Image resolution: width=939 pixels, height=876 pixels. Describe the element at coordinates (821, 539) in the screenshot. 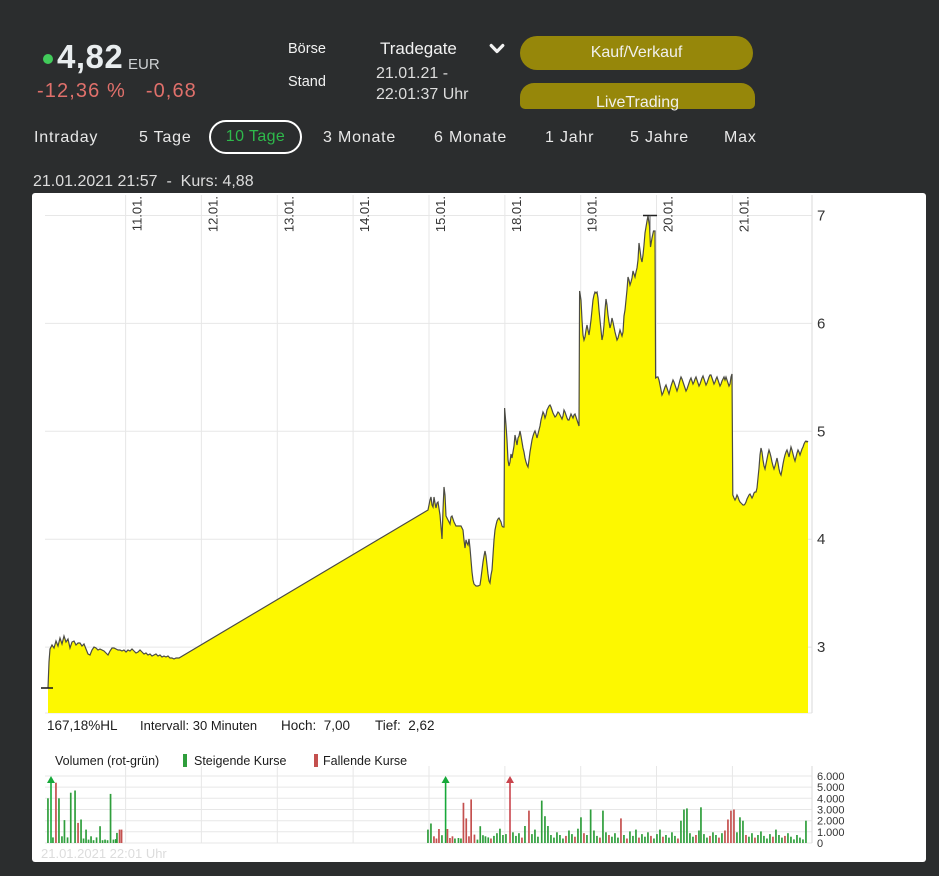

I see `svg-text: 4` at that location.